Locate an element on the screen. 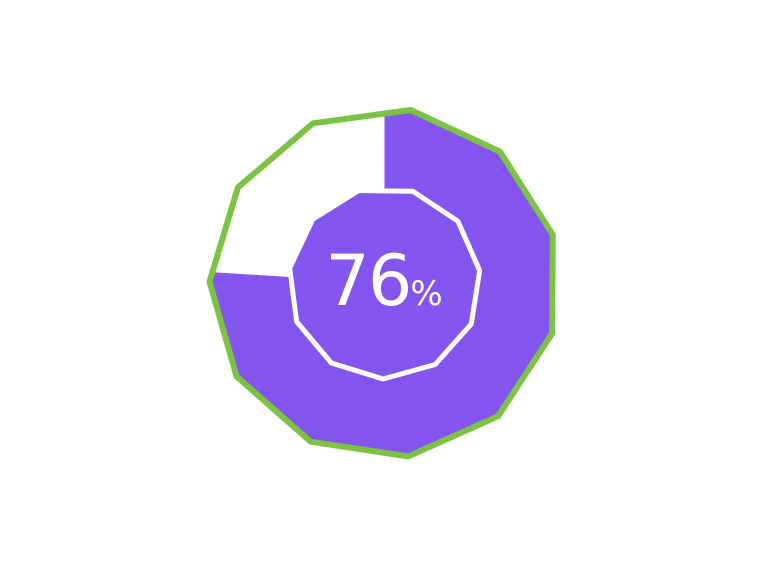 The image size is (768, 567). progress-number: 76 is located at coordinates (368, 281).